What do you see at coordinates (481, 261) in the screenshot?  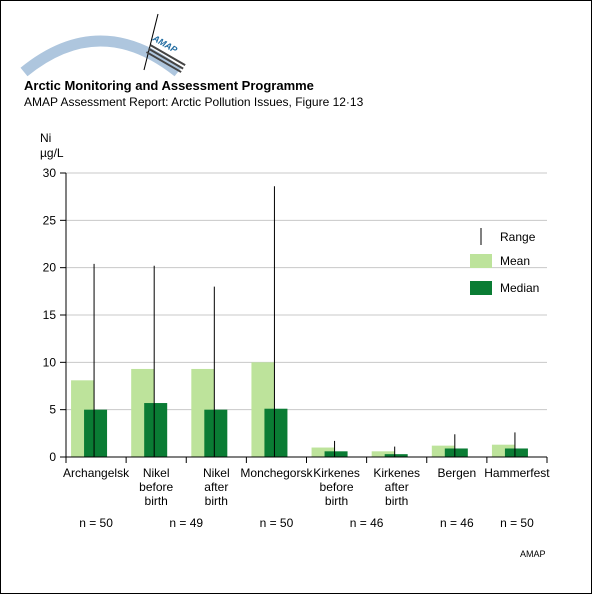 I see `legend-mean-swatch` at bounding box center [481, 261].